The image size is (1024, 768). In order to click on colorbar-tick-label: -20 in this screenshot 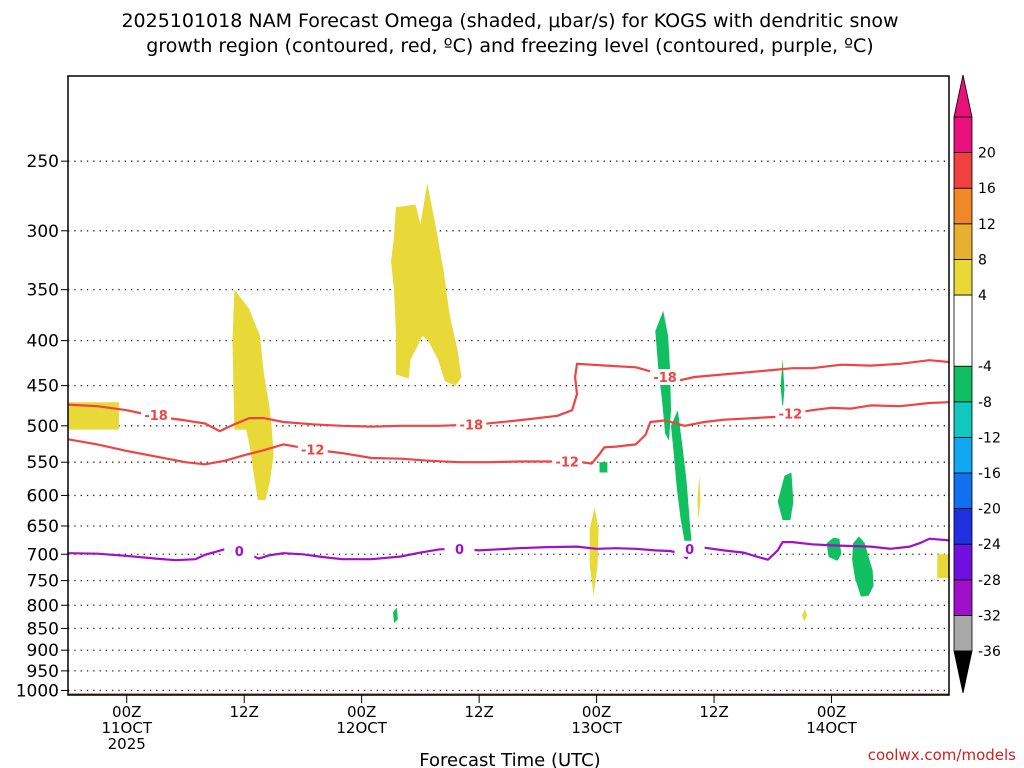, I will do `click(989, 510)`.